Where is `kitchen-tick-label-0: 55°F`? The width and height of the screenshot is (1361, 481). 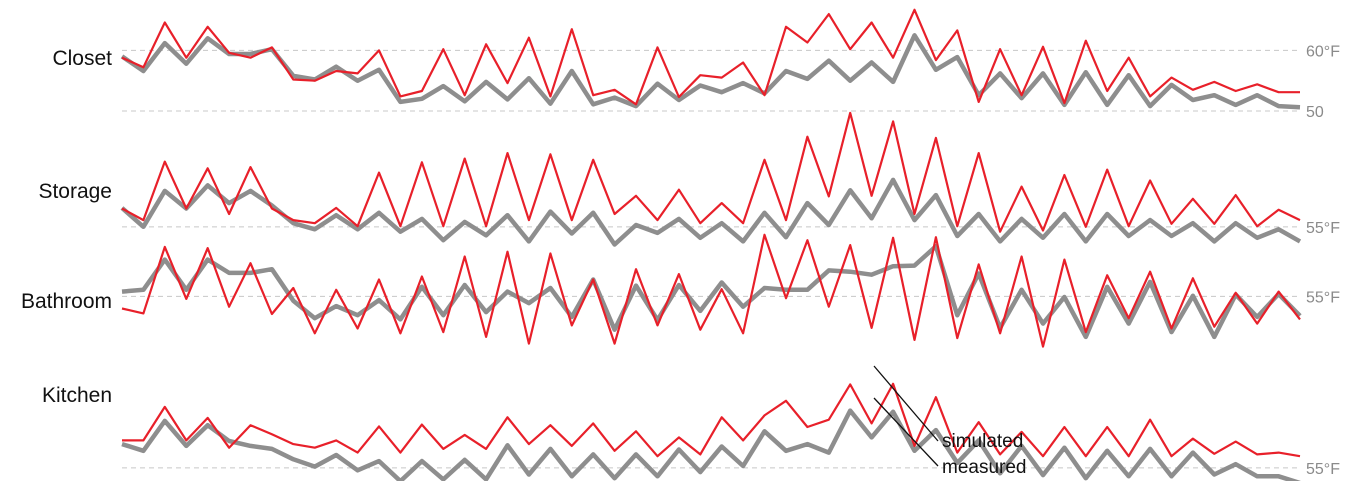 kitchen-tick-label-0: 55°F is located at coordinates (1323, 469).